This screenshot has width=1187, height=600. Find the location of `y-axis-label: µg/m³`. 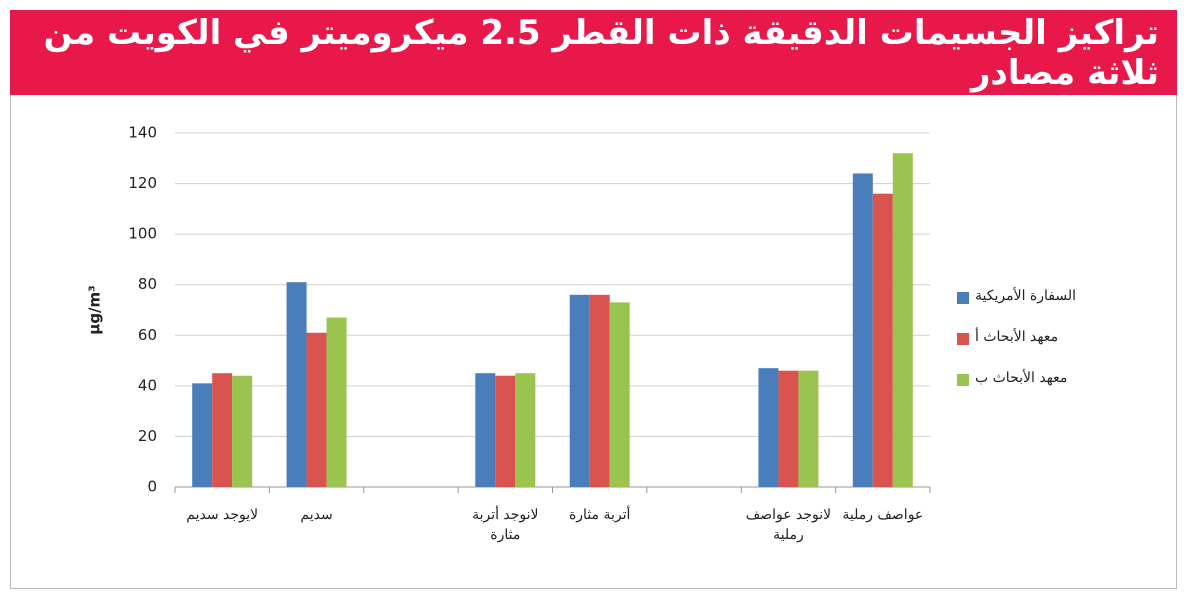

y-axis-label: µg/m³ is located at coordinates (95, 309).